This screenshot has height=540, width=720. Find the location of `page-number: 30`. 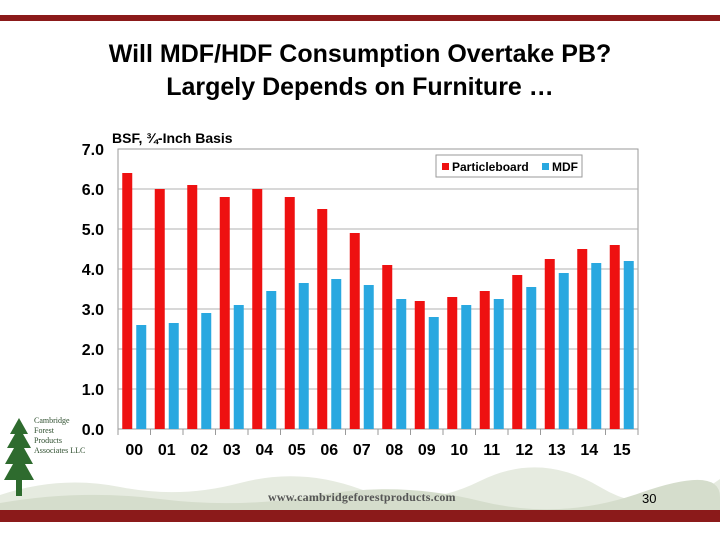

page-number: 30 is located at coordinates (649, 498).